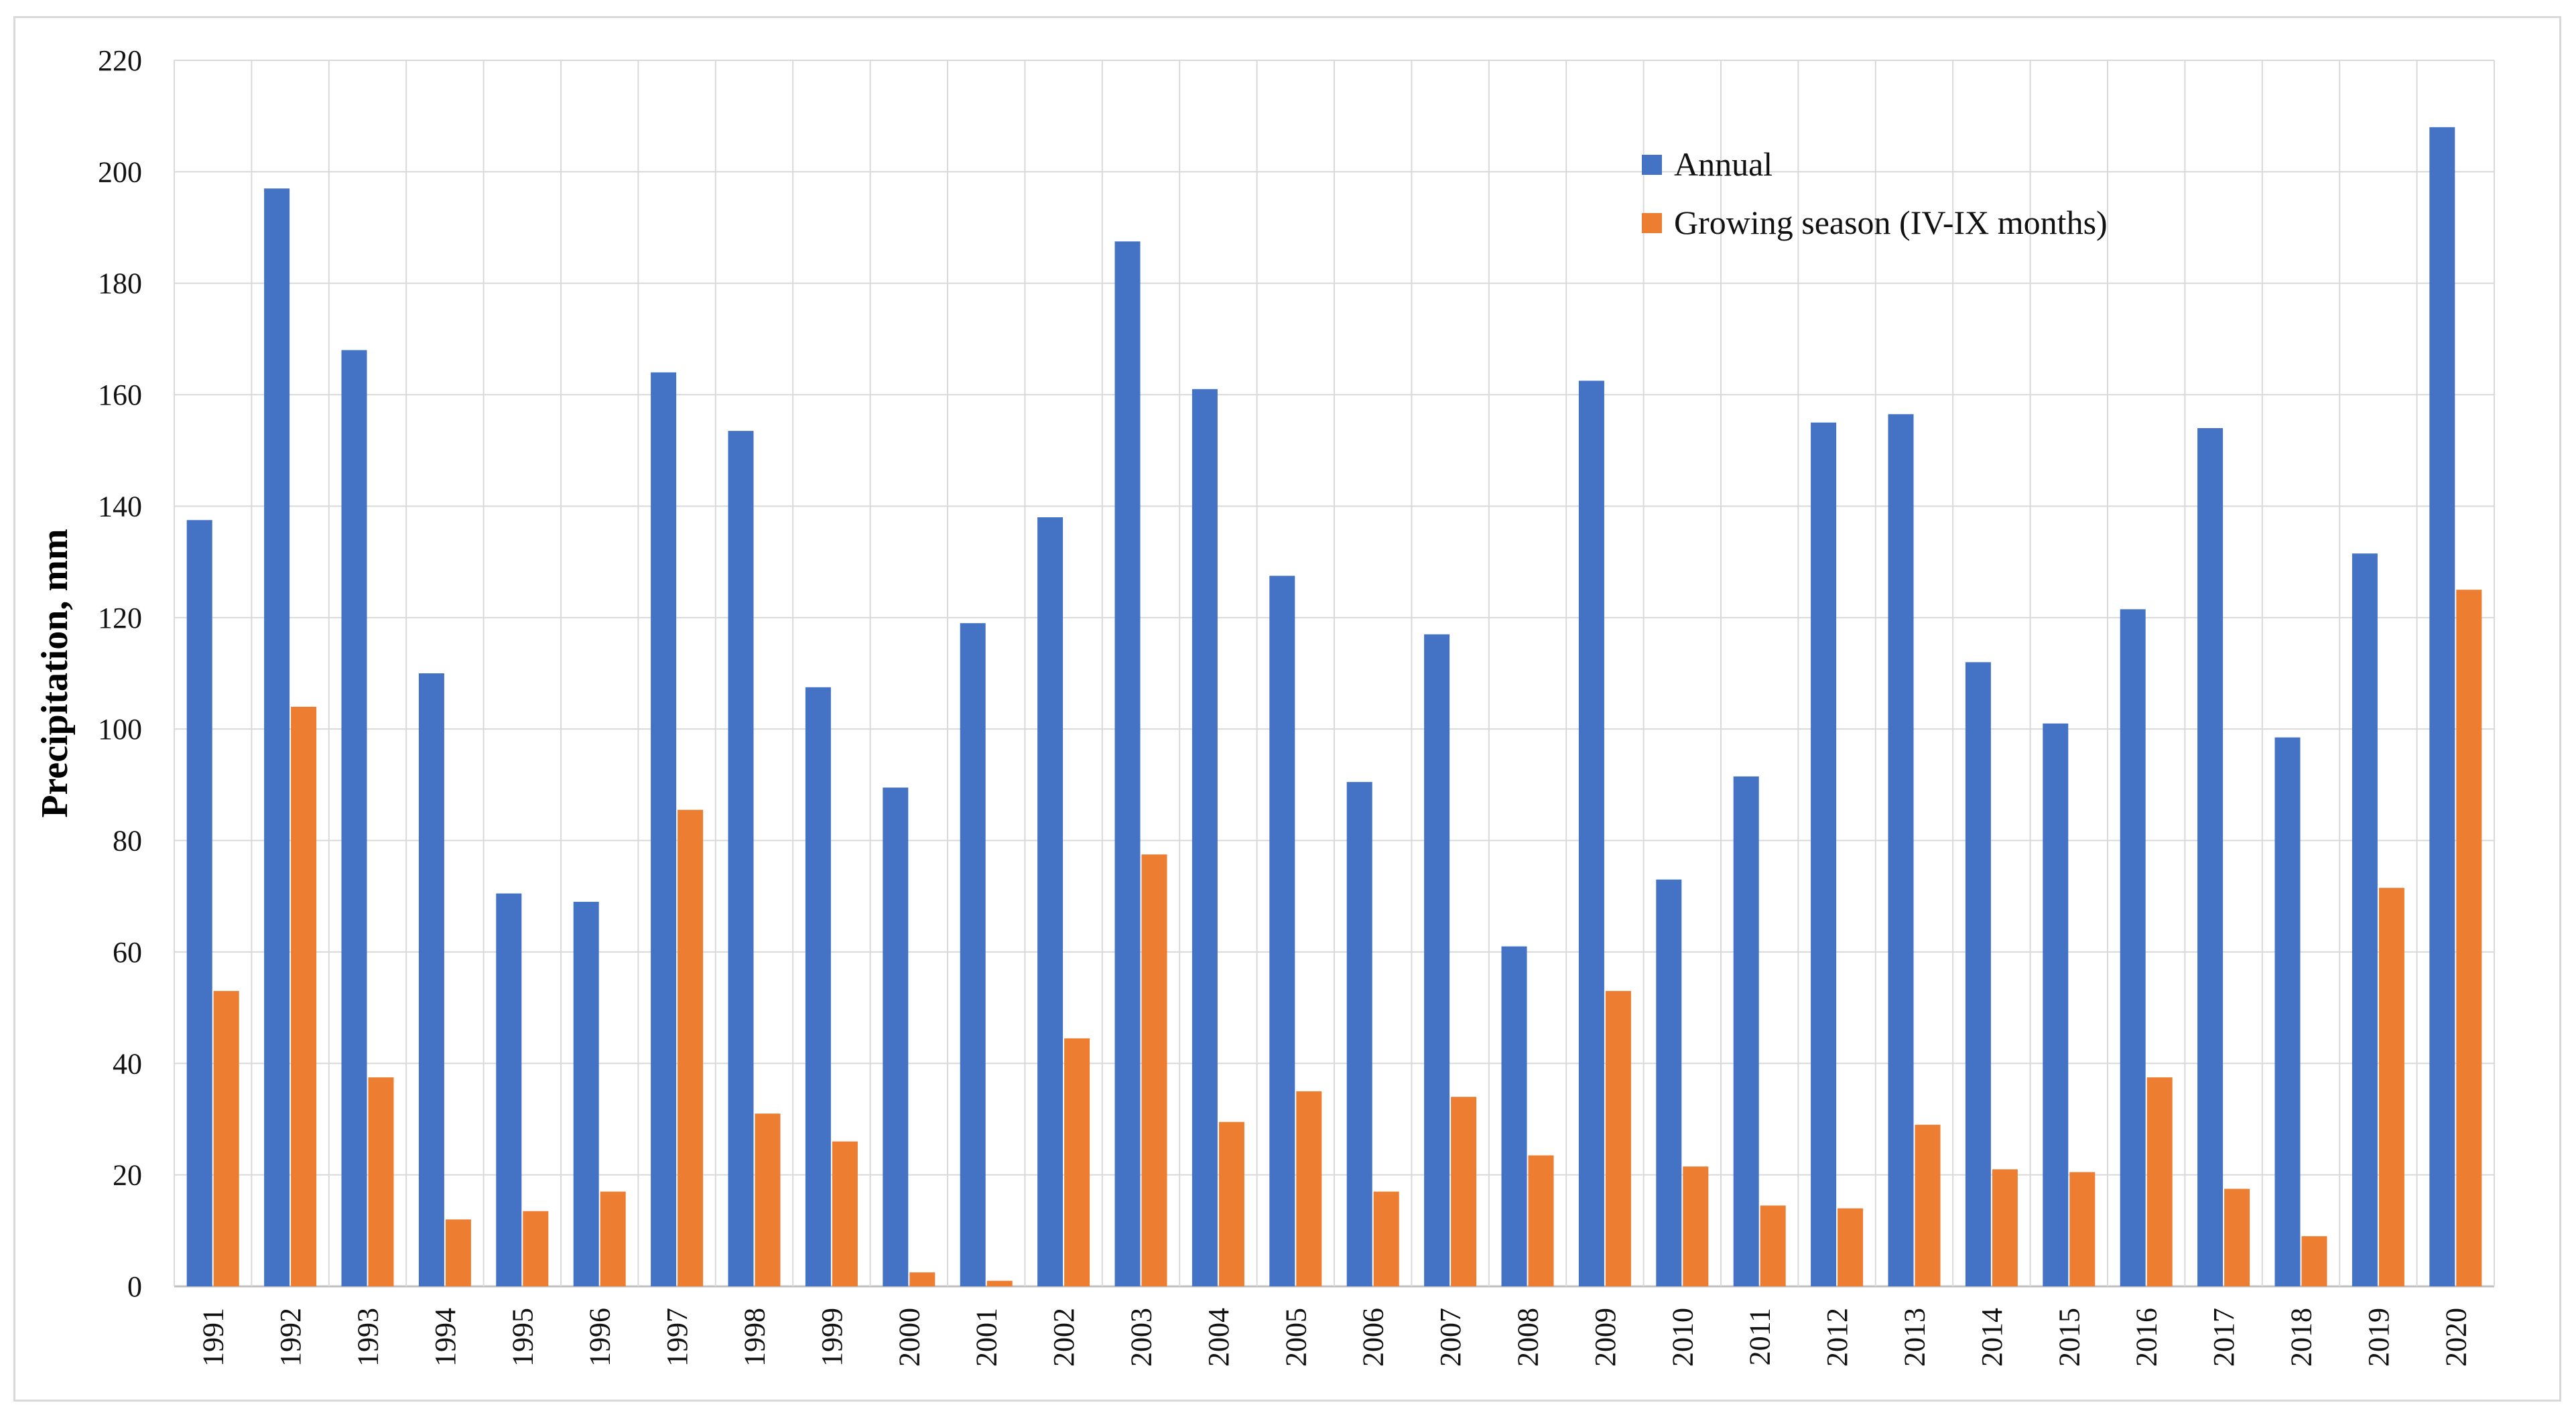 The width and height of the screenshot is (2576, 1419). What do you see at coordinates (1851, 1247) in the screenshot?
I see `bar-growing-season-2012` at bounding box center [1851, 1247].